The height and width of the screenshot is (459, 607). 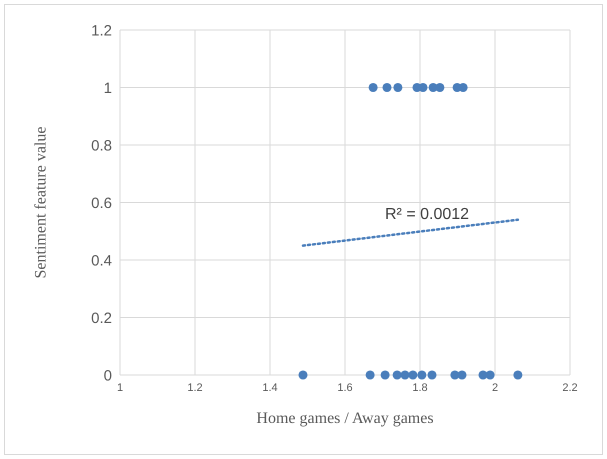 I want to click on y-tick-label: 0.8, so click(x=101, y=145).